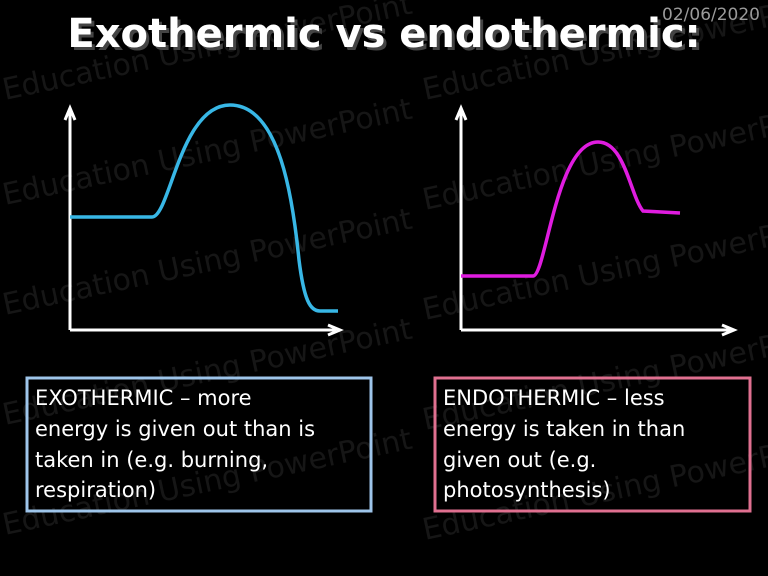  Describe the element at coordinates (204, 208) in the screenshot. I see `exothermic-curve` at that location.